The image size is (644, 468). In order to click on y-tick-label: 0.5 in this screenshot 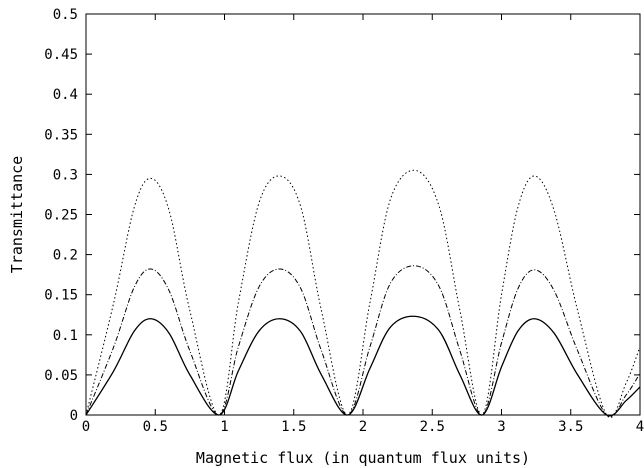, I will do `click(65, 15)`.